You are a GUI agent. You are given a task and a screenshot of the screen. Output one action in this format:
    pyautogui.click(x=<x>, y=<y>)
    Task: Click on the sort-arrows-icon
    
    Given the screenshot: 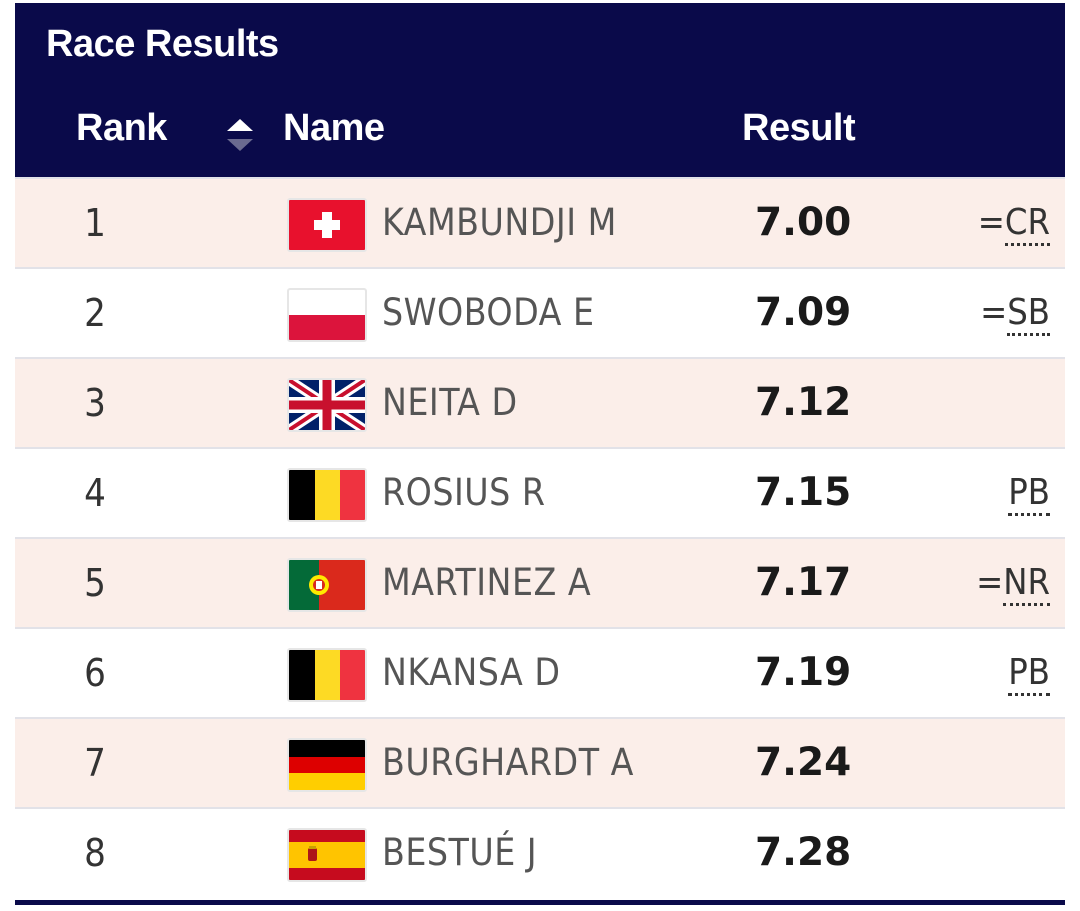 What is the action you would take?
    pyautogui.click(x=240, y=135)
    